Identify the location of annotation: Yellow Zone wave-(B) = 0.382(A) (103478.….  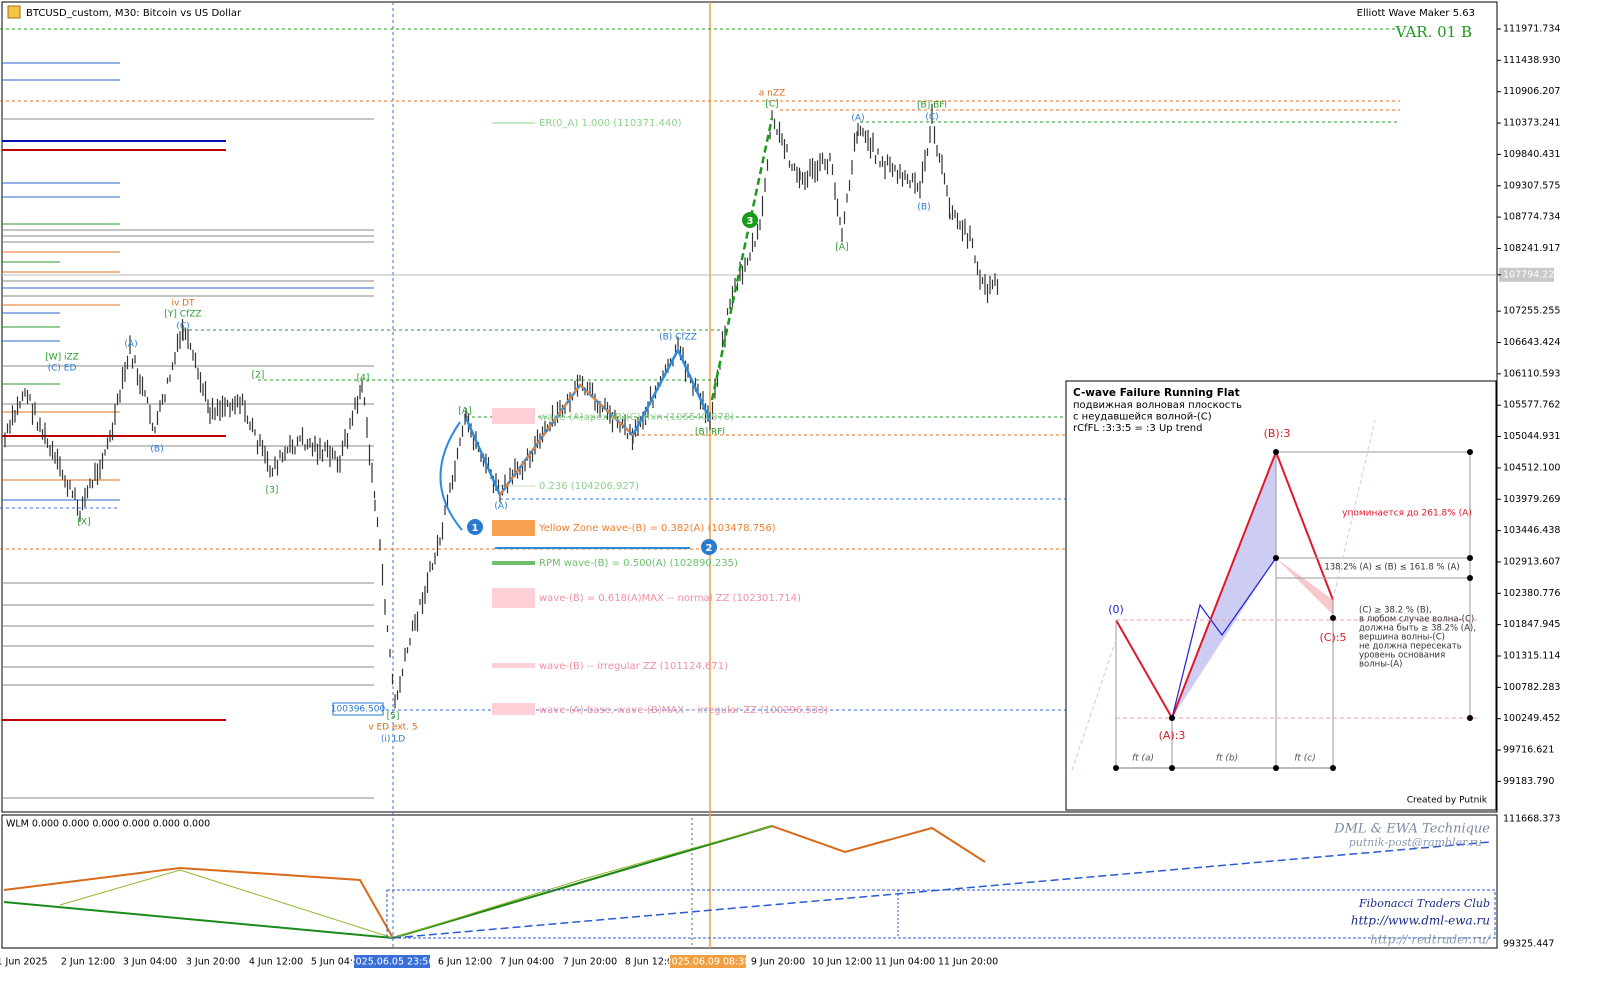
(657, 528).